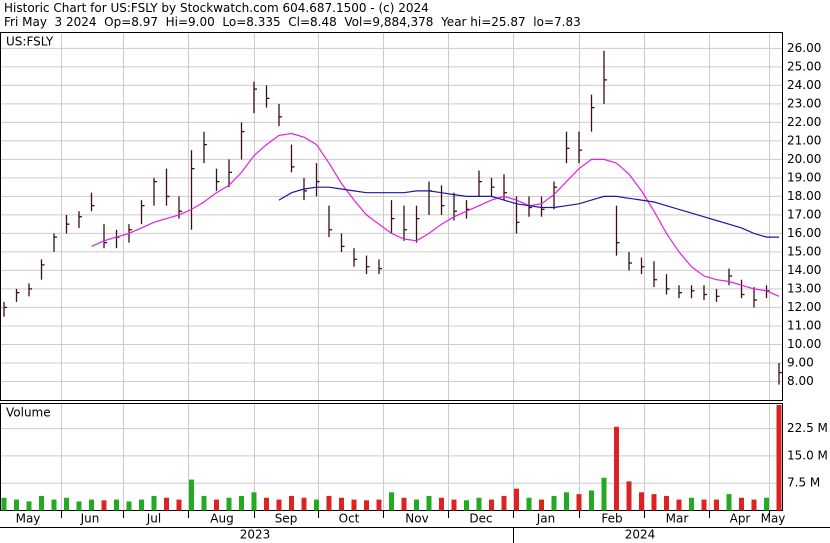  Describe the element at coordinates (800, 362) in the screenshot. I see `y-tick-label: 9.00` at that location.